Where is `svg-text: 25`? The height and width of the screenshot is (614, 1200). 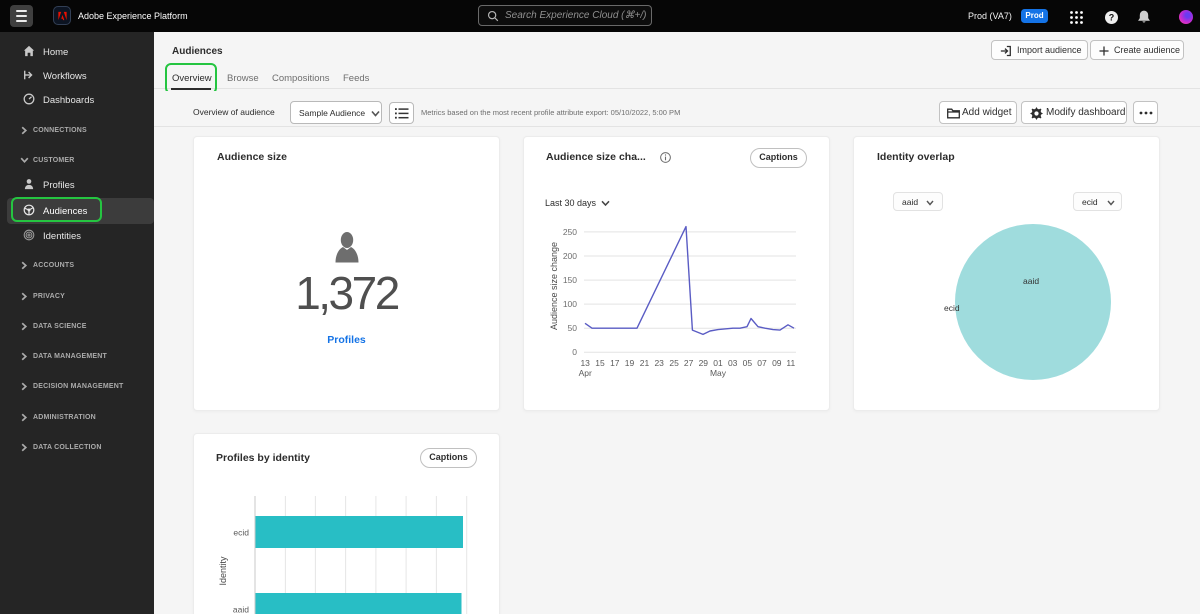 svg-text: 25 is located at coordinates (674, 363).